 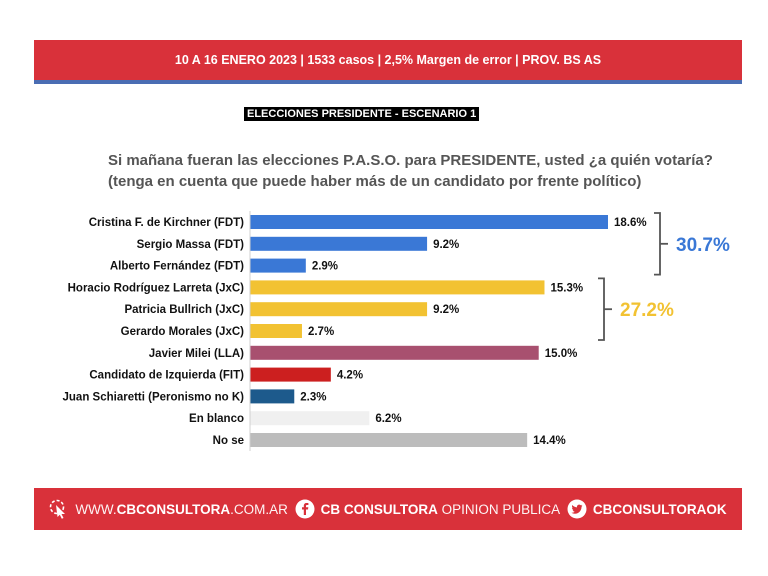 I want to click on footer-facebook: CB CONSULTORA OPINION PUBLICA, so click(x=428, y=509).